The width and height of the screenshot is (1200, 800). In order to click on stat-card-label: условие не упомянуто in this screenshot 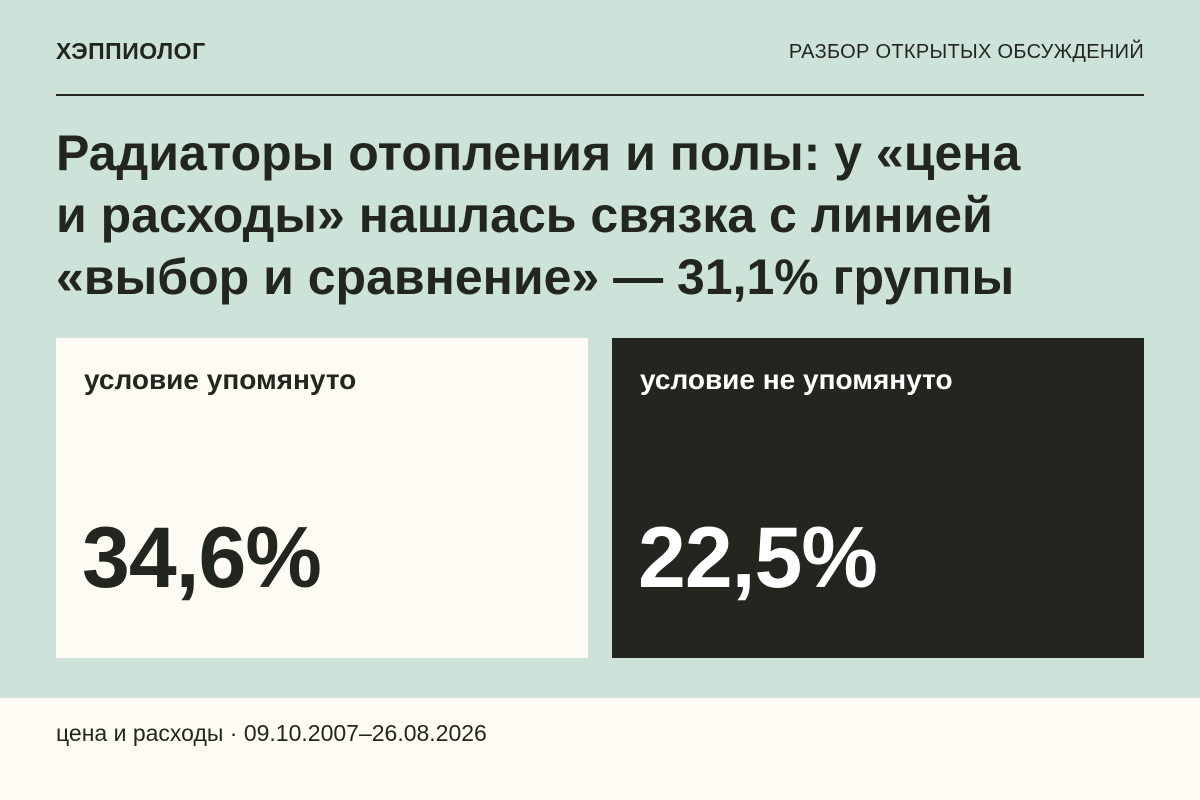, I will do `click(796, 379)`.